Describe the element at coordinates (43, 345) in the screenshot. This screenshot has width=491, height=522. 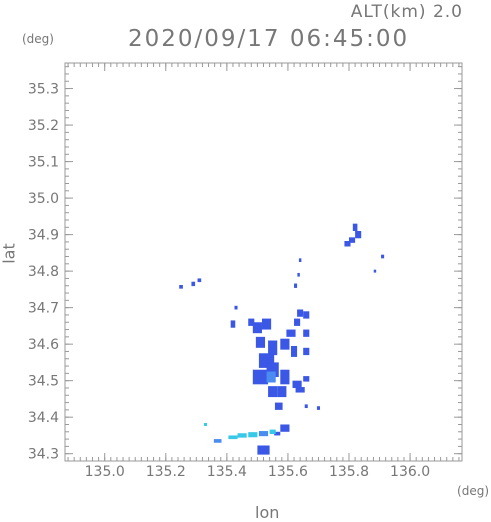
I see `y-tick-label: 34.6` at that location.